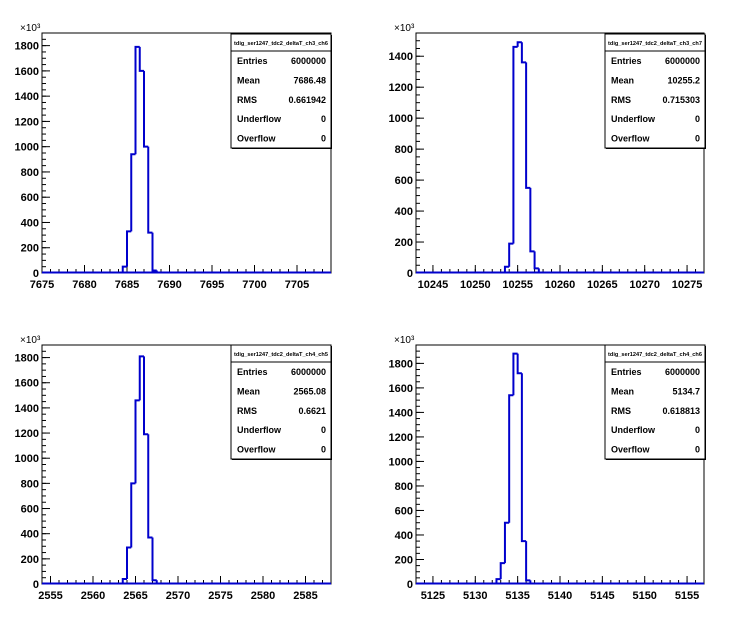 Image resolution: width=746 pixels, height=622 pixels. What do you see at coordinates (309, 391) in the screenshot?
I see `stats-value: 2565.08` at bounding box center [309, 391].